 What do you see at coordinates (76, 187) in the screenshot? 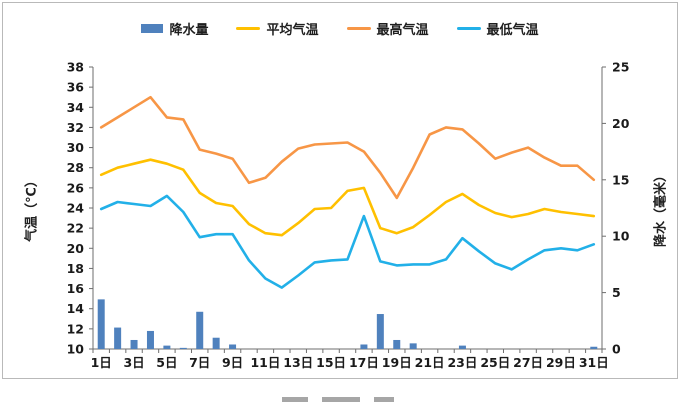
I see `left-axis-tick-label: 26` at bounding box center [76, 187].